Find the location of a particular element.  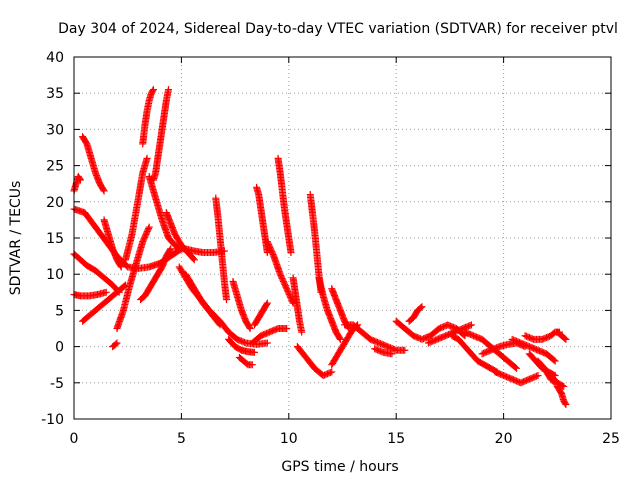

y-tick-label: 40 is located at coordinates (55, 58).